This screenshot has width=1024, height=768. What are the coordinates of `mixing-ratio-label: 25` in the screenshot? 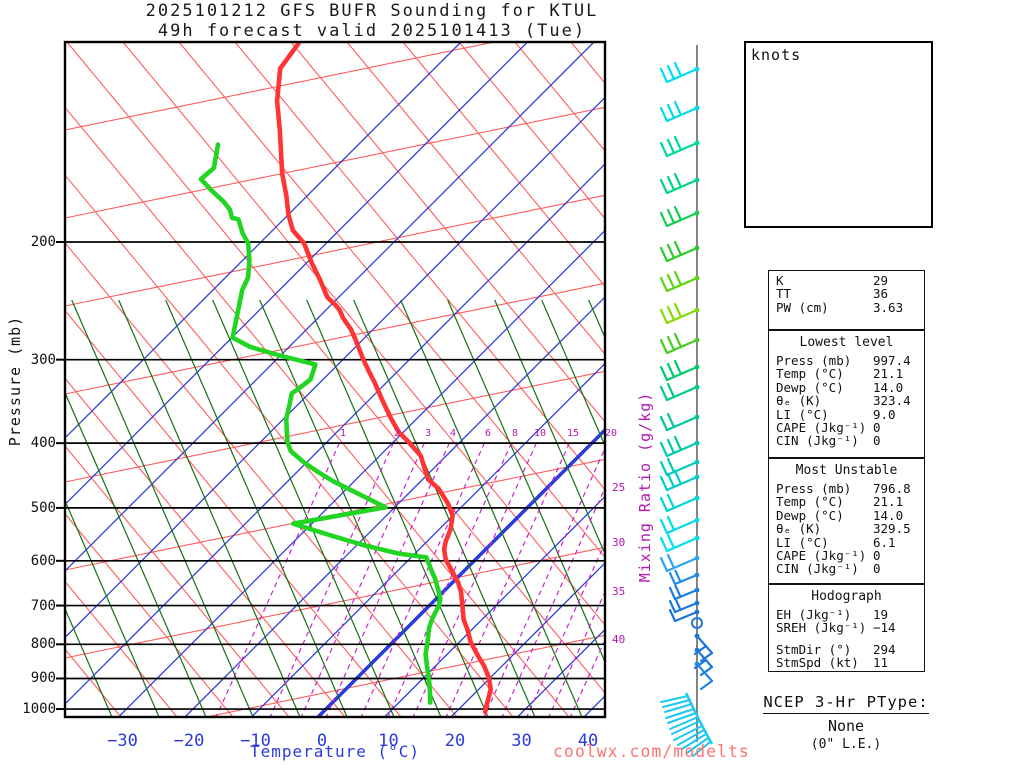 It's located at (619, 487).